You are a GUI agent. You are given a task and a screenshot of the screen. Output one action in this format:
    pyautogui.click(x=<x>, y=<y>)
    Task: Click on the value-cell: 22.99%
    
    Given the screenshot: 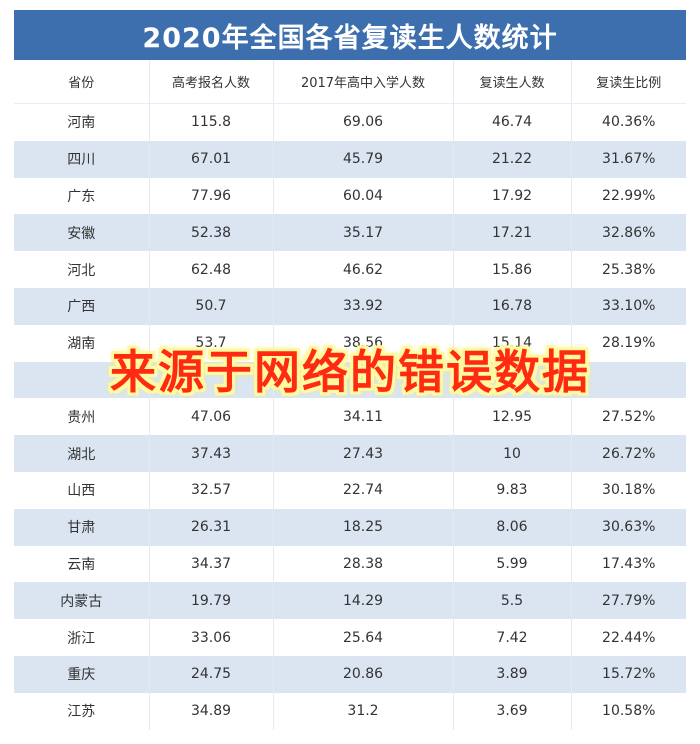 What is the action you would take?
    pyautogui.click(x=629, y=195)
    